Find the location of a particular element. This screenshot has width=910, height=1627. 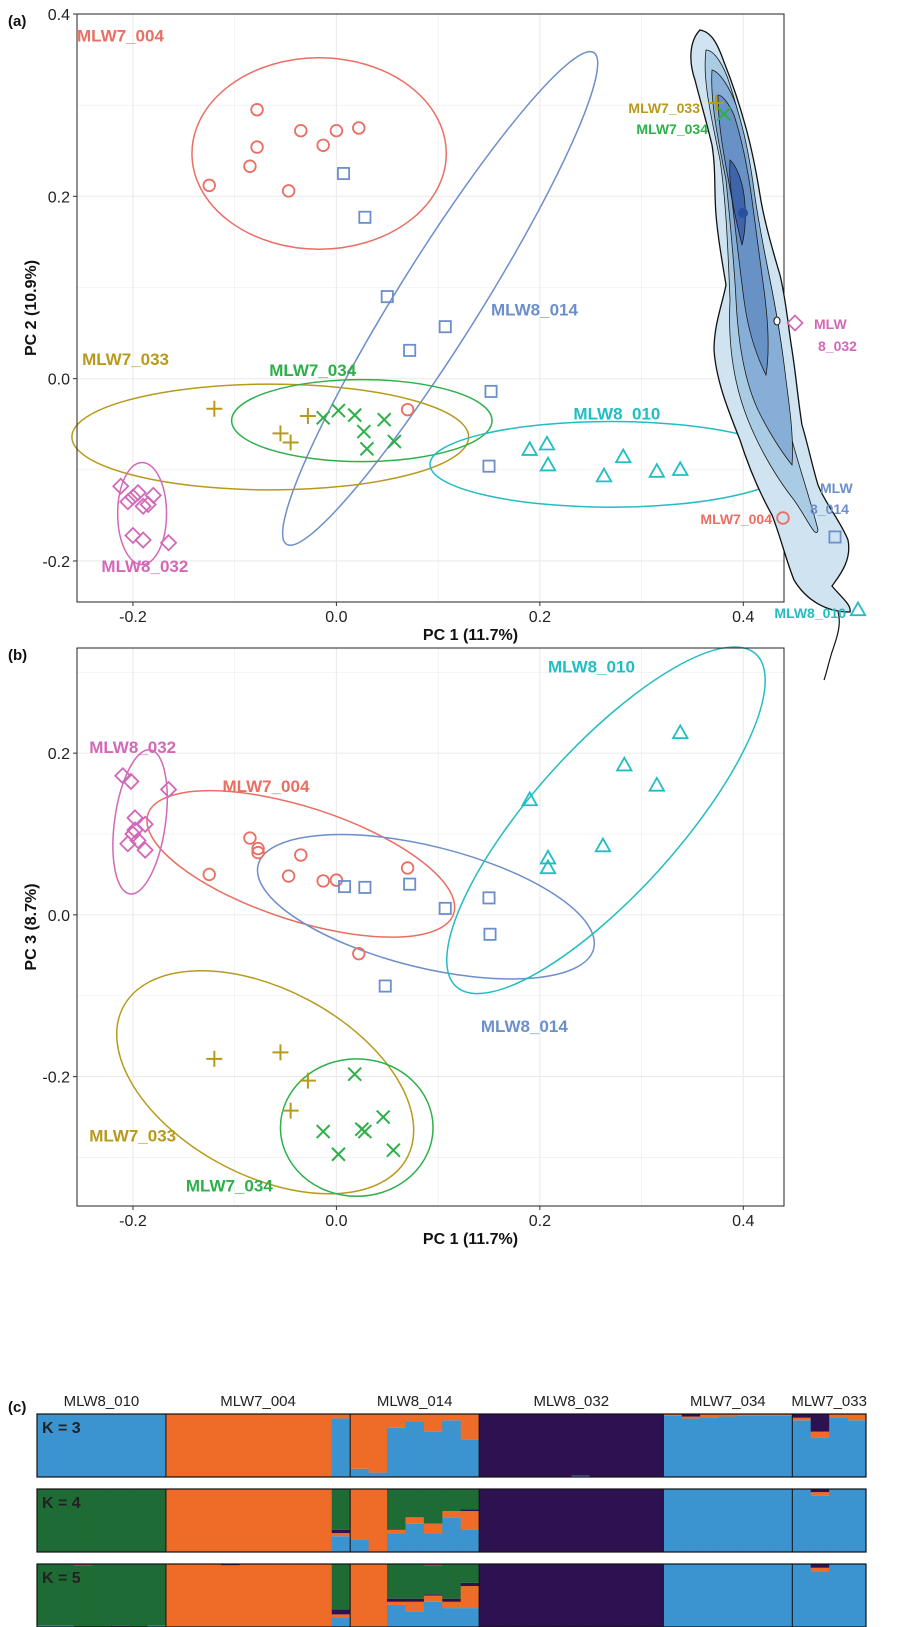

label-mlw7-034: MLW7_034 is located at coordinates (229, 1185).